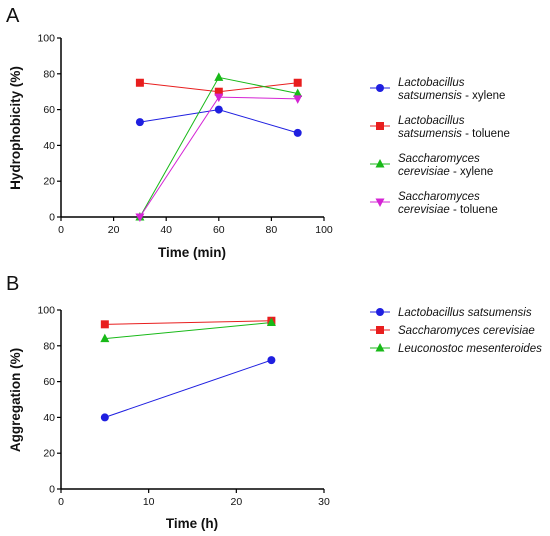 The height and width of the screenshot is (536, 550). Describe the element at coordinates (49, 454) in the screenshot. I see `panel-b-y-tick-label: 20` at that location.